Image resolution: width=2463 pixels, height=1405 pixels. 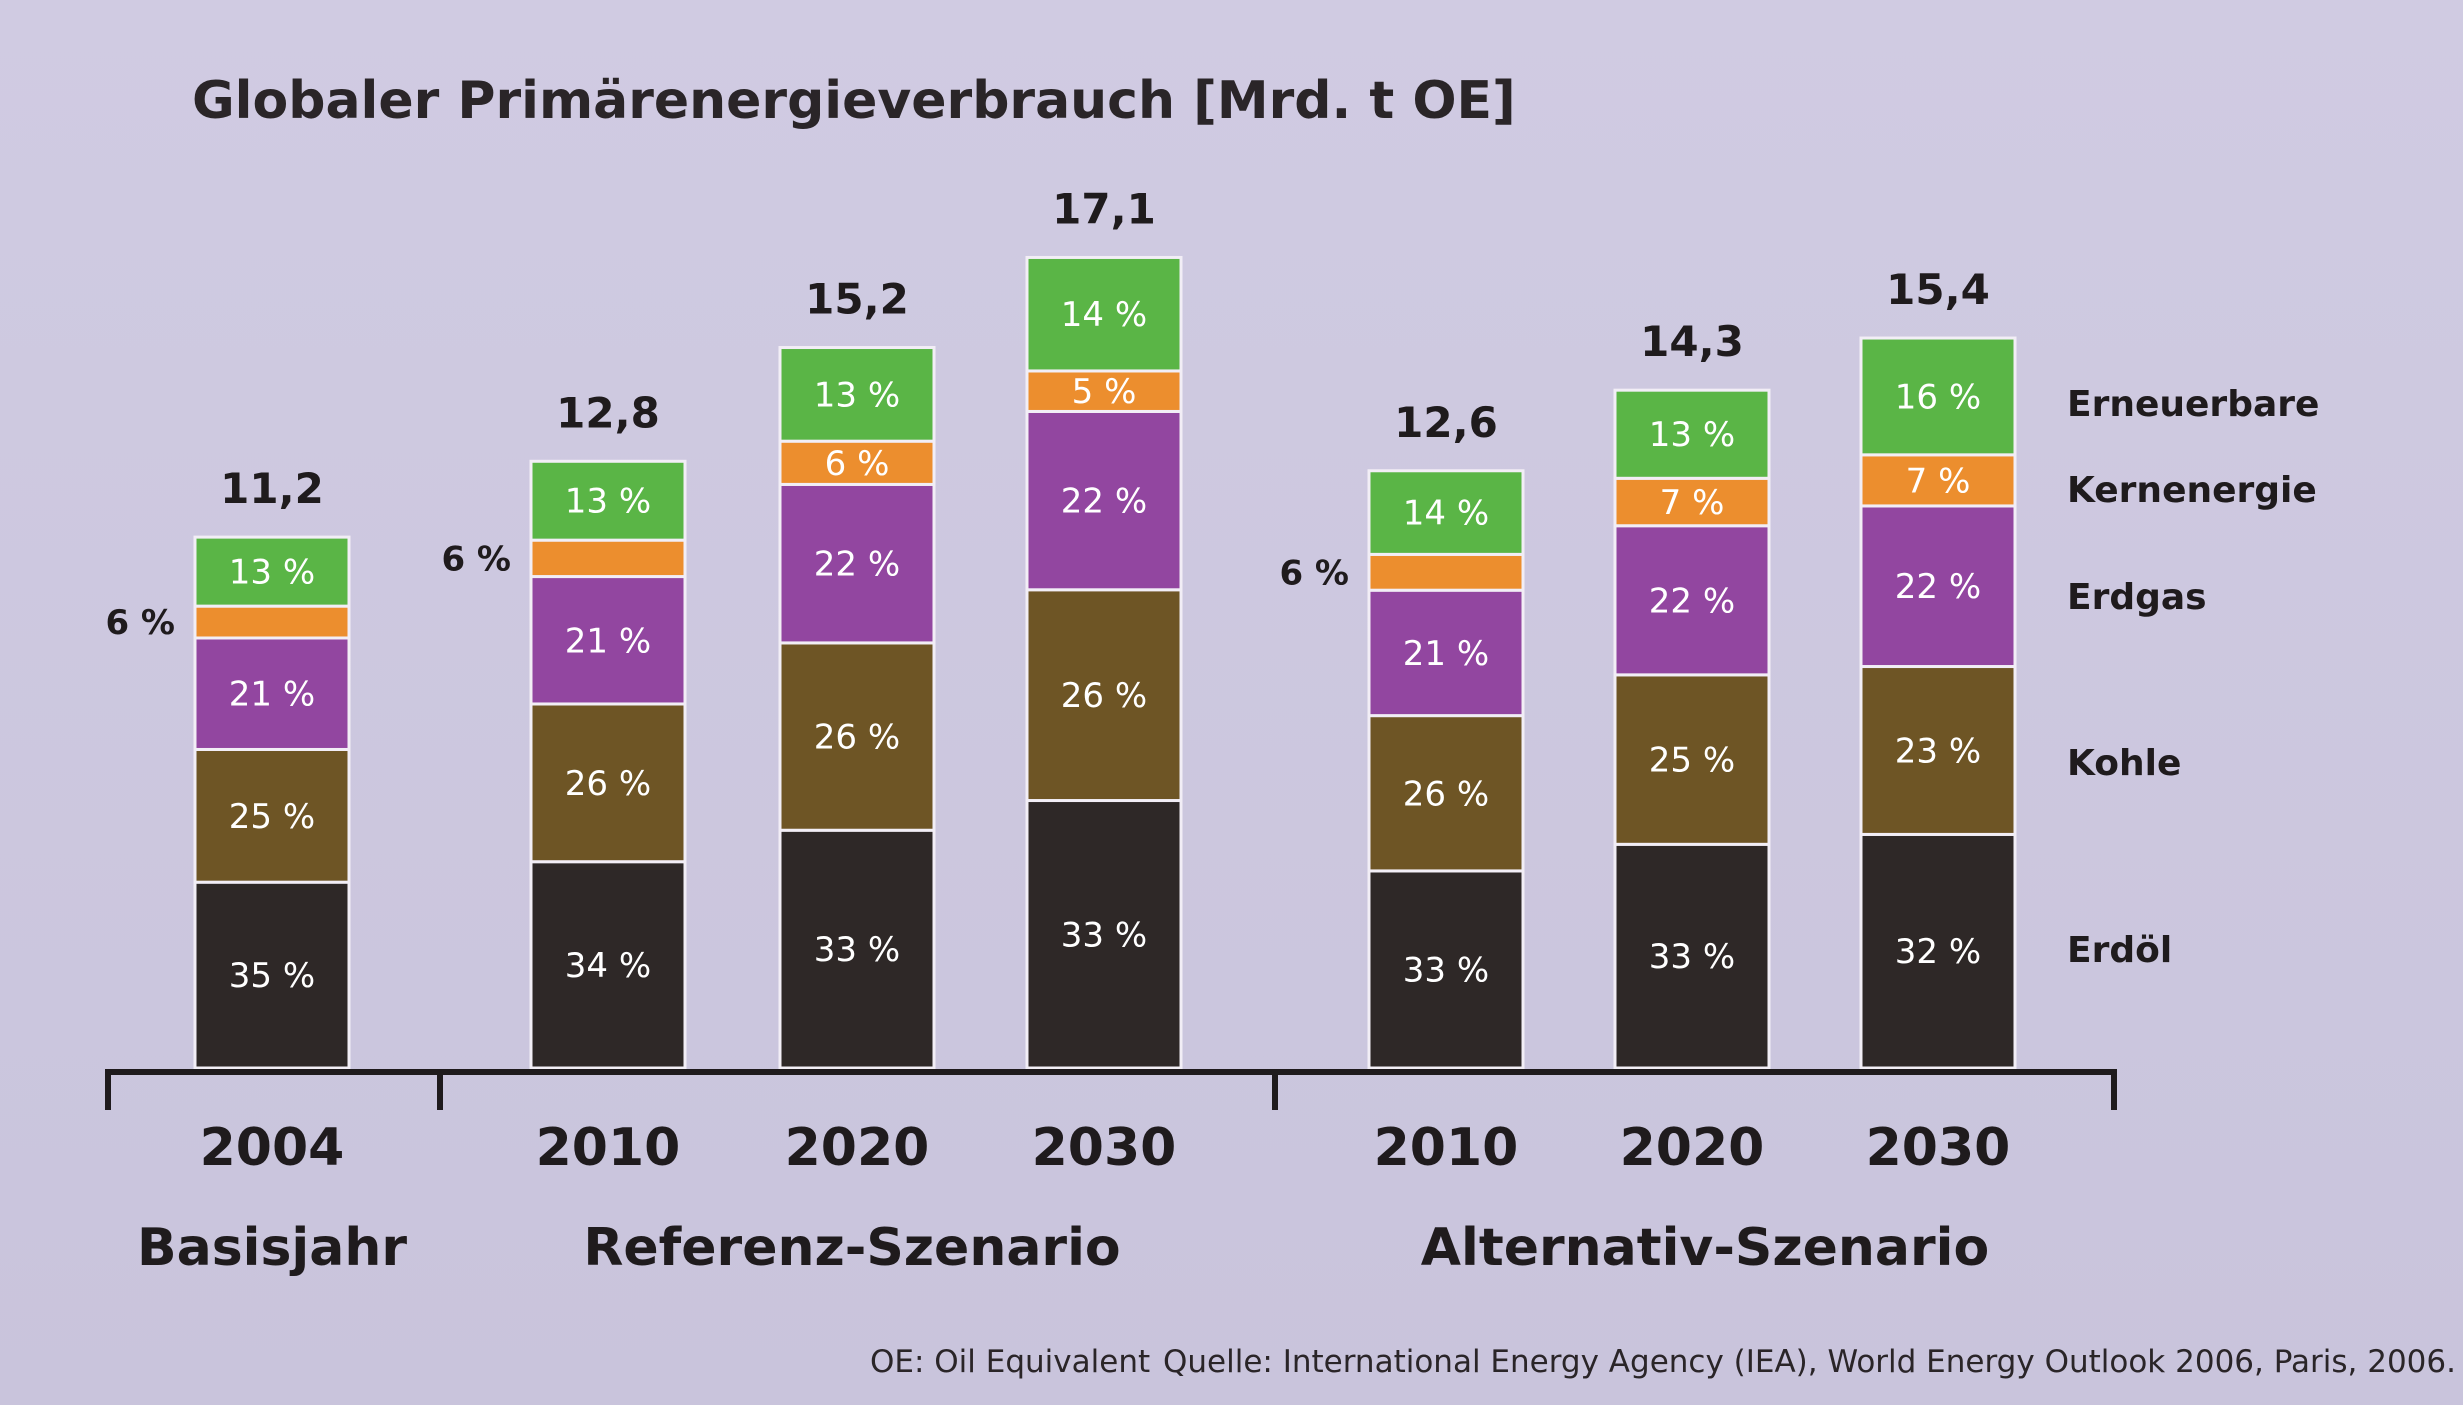 I want to click on segment-label-erdoel: 35 %, so click(x=272, y=976).